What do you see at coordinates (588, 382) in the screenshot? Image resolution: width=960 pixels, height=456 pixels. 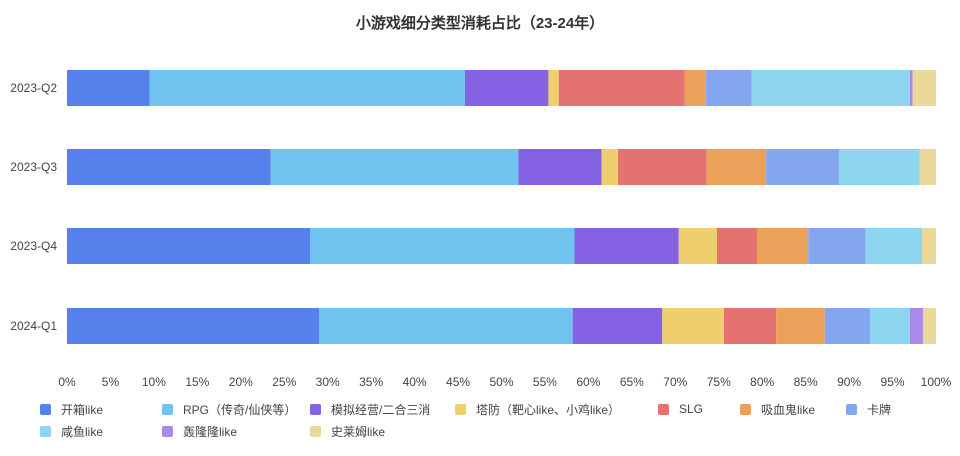 I see `x-tick-label: 60%` at bounding box center [588, 382].